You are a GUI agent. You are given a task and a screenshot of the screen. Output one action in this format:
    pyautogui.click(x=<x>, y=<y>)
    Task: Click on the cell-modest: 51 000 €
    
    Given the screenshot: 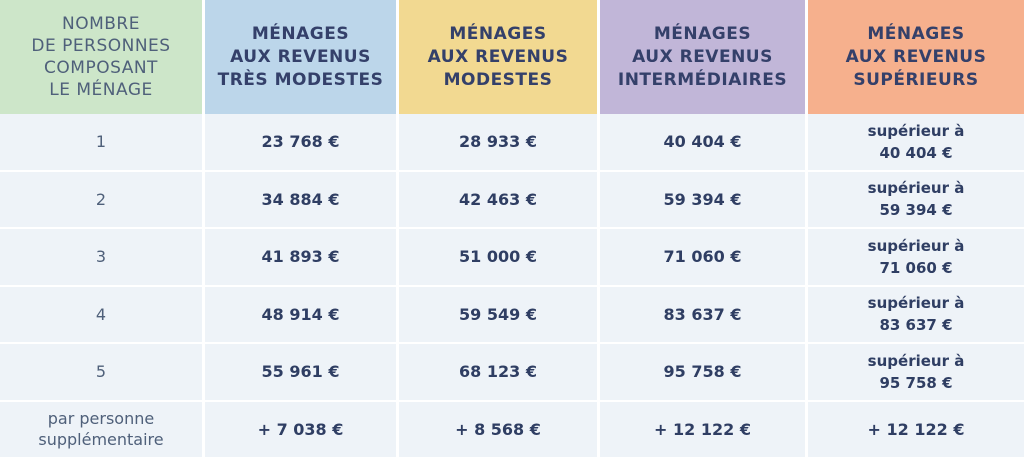 What is the action you would take?
    pyautogui.click(x=496, y=258)
    